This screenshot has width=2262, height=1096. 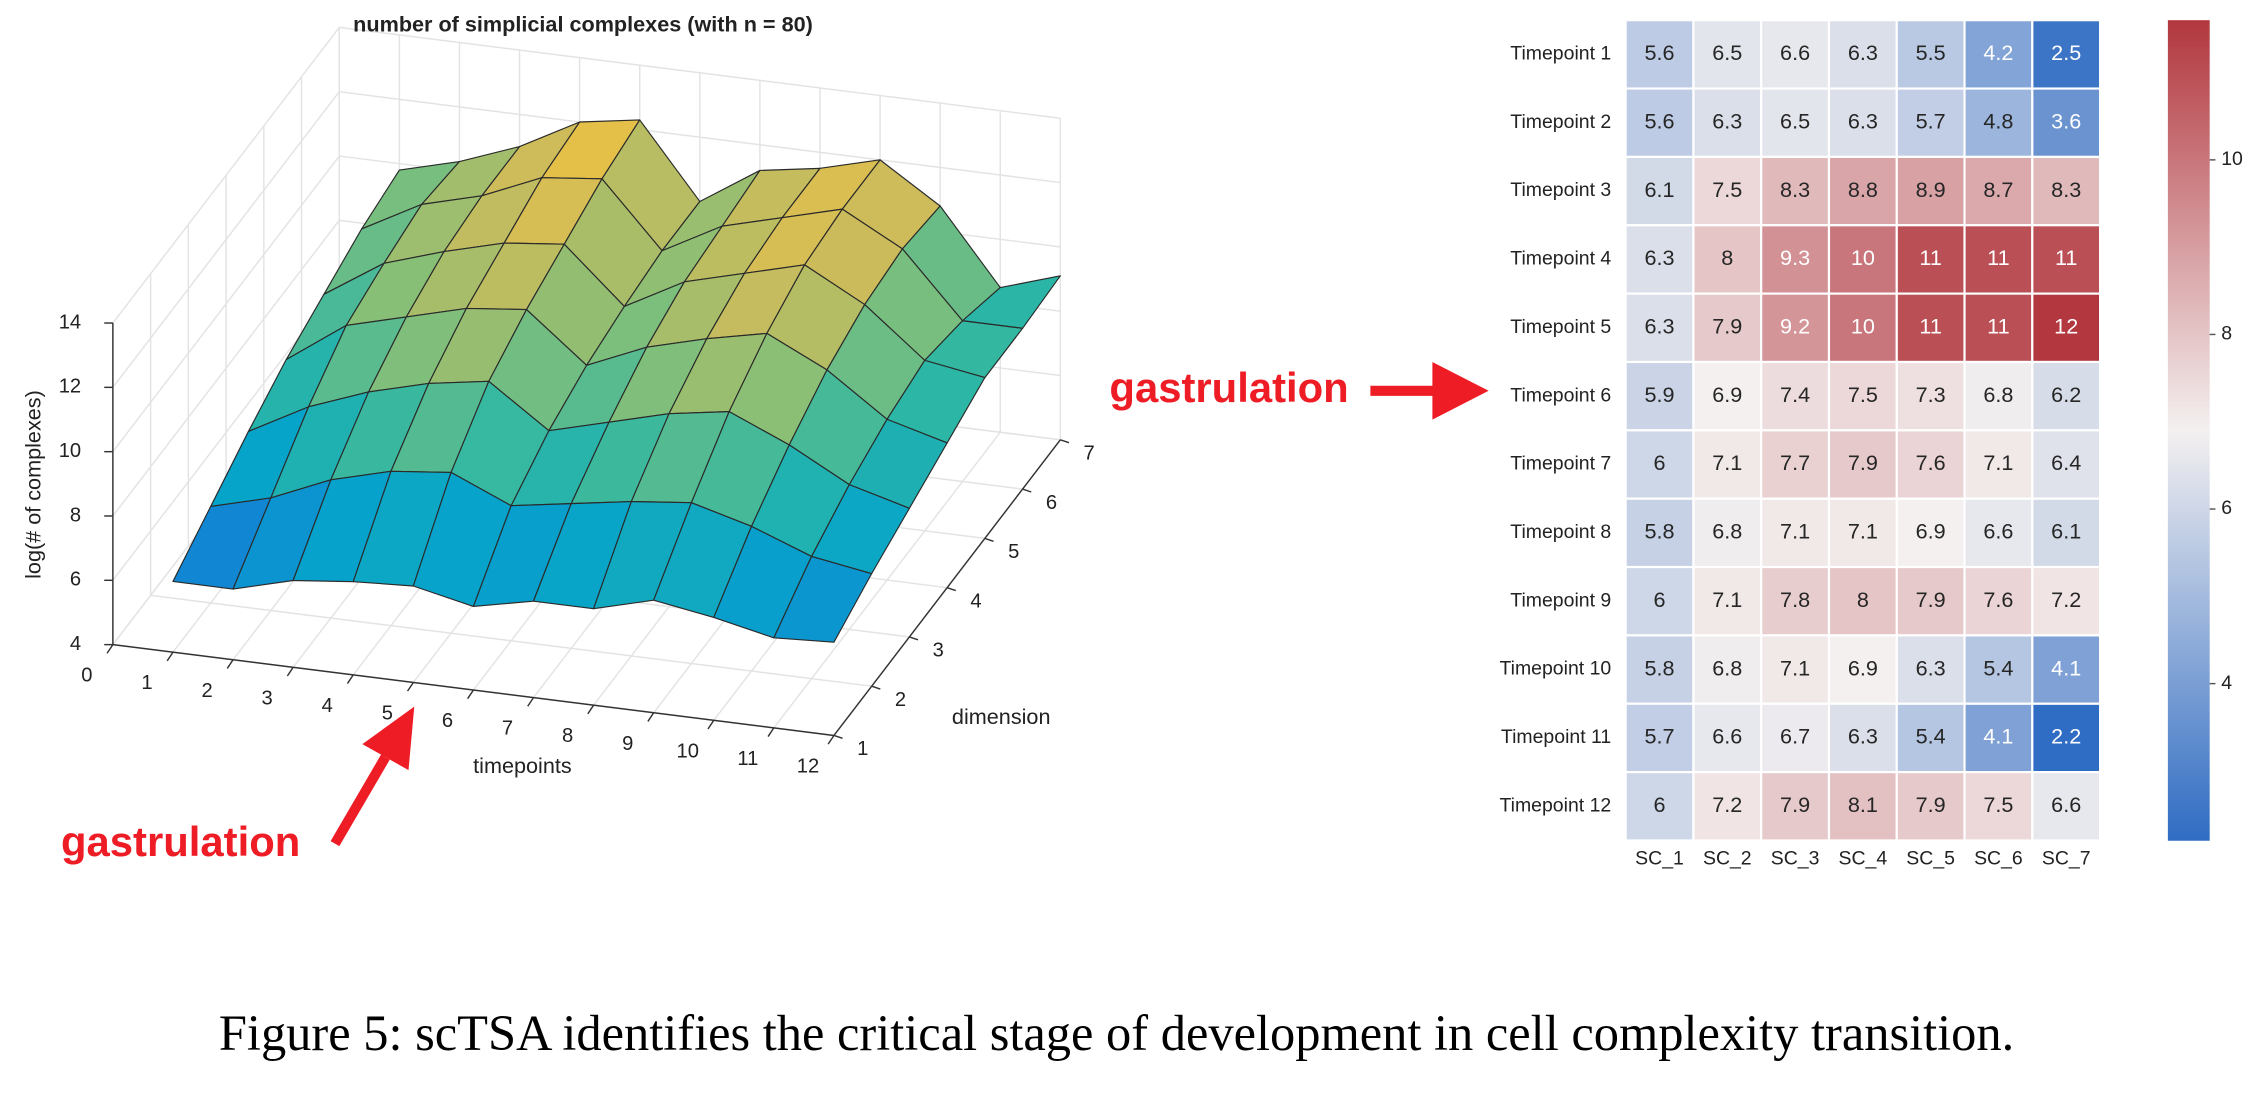 I want to click on cell-label: 8, so click(x=1727, y=257).